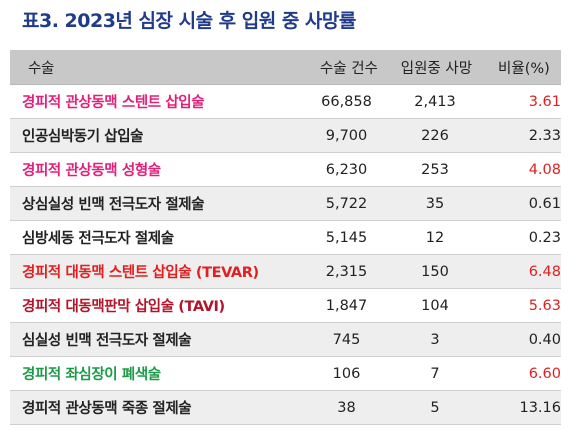  Describe the element at coordinates (98, 239) in the screenshot. I see `procedure-name: 심방세동 전극도자 절제술` at that location.